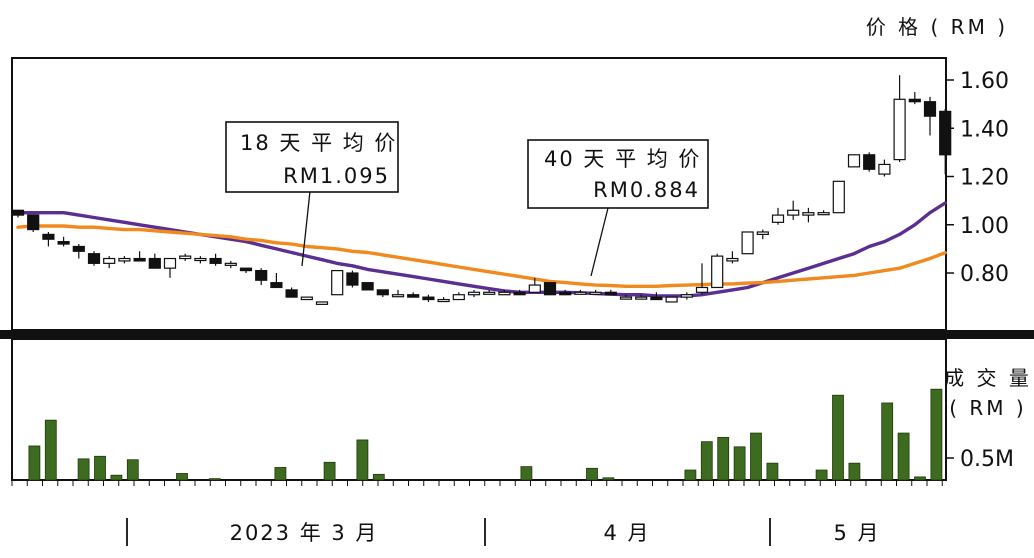 This screenshot has height=558, width=1034. I want to click on price-tick-label: 1.40, so click(984, 129).